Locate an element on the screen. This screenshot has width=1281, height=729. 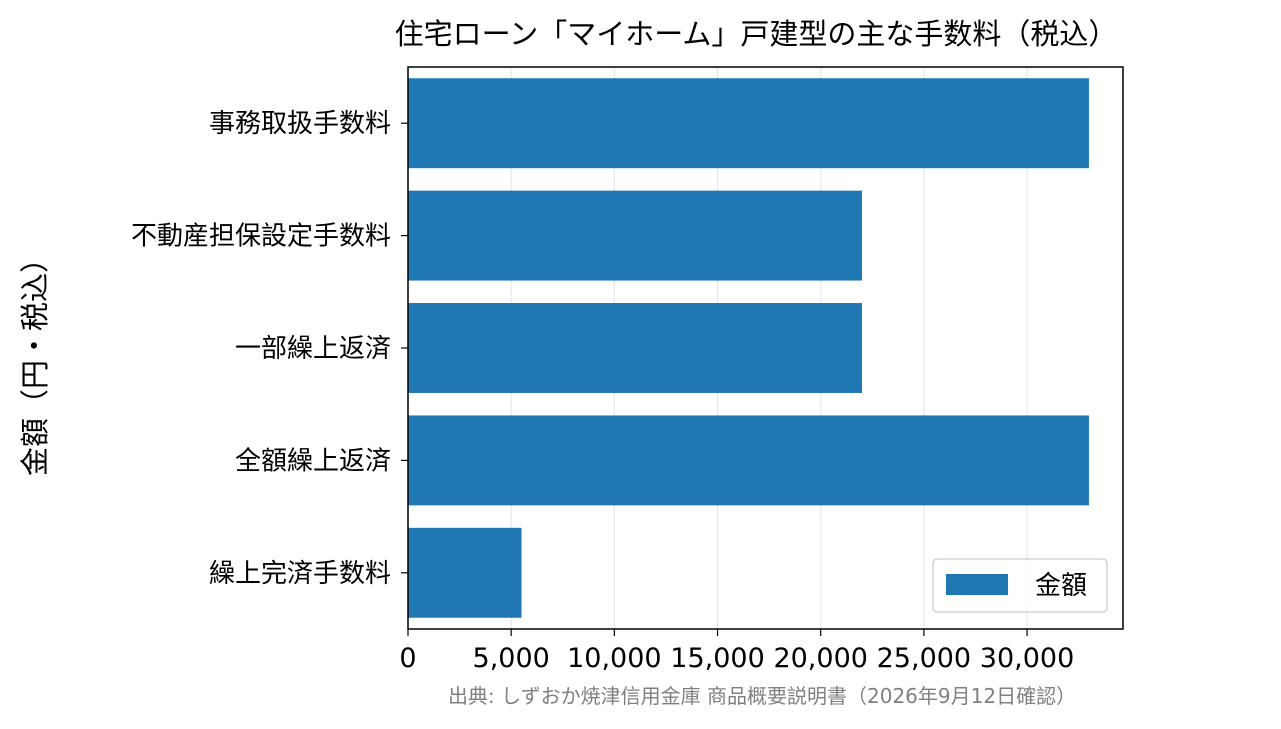
x-tick-label: 0 is located at coordinates (407, 658).